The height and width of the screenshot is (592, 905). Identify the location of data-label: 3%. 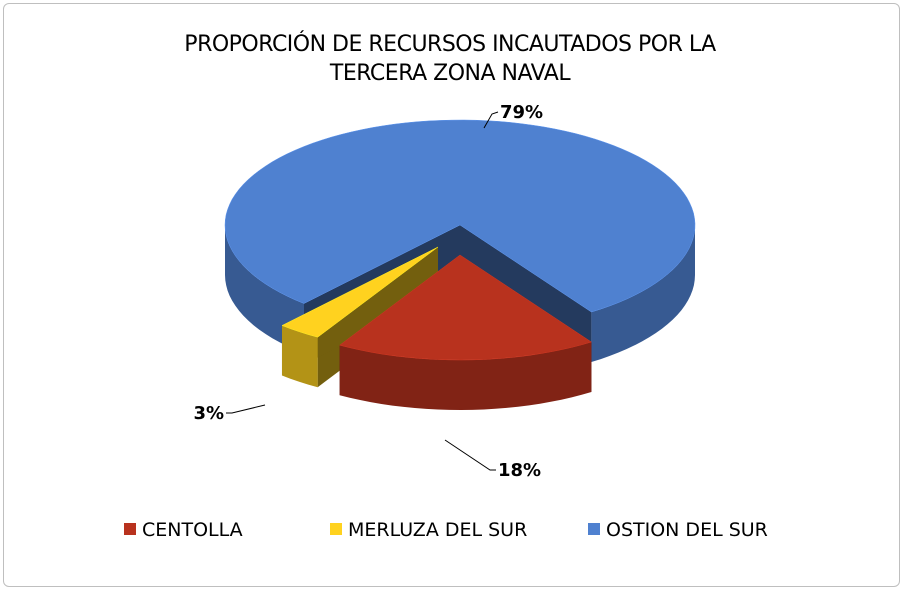
(208, 413).